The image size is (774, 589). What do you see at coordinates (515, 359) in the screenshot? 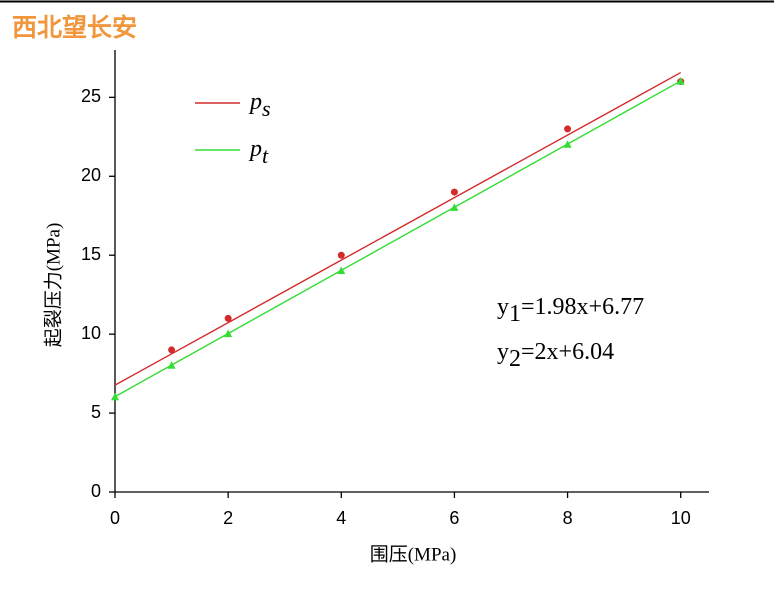
I see `equation-sub: 2` at bounding box center [515, 359].